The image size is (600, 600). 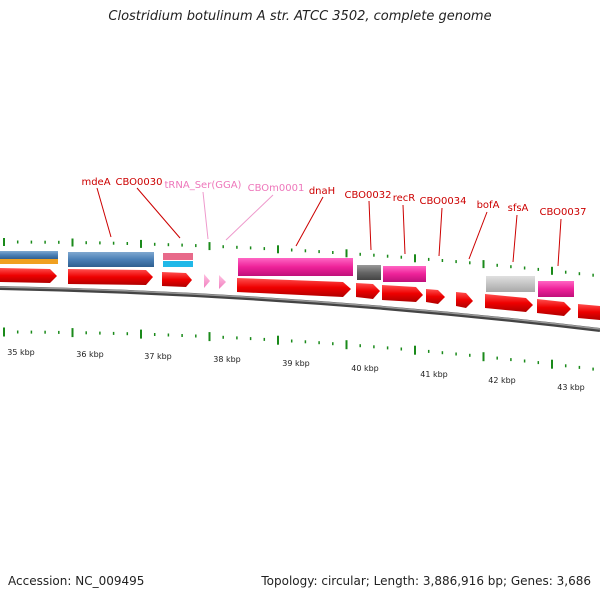 What do you see at coordinates (563, 212) in the screenshot?
I see `gene-label-CBO0037: CBO0037` at bounding box center [563, 212].